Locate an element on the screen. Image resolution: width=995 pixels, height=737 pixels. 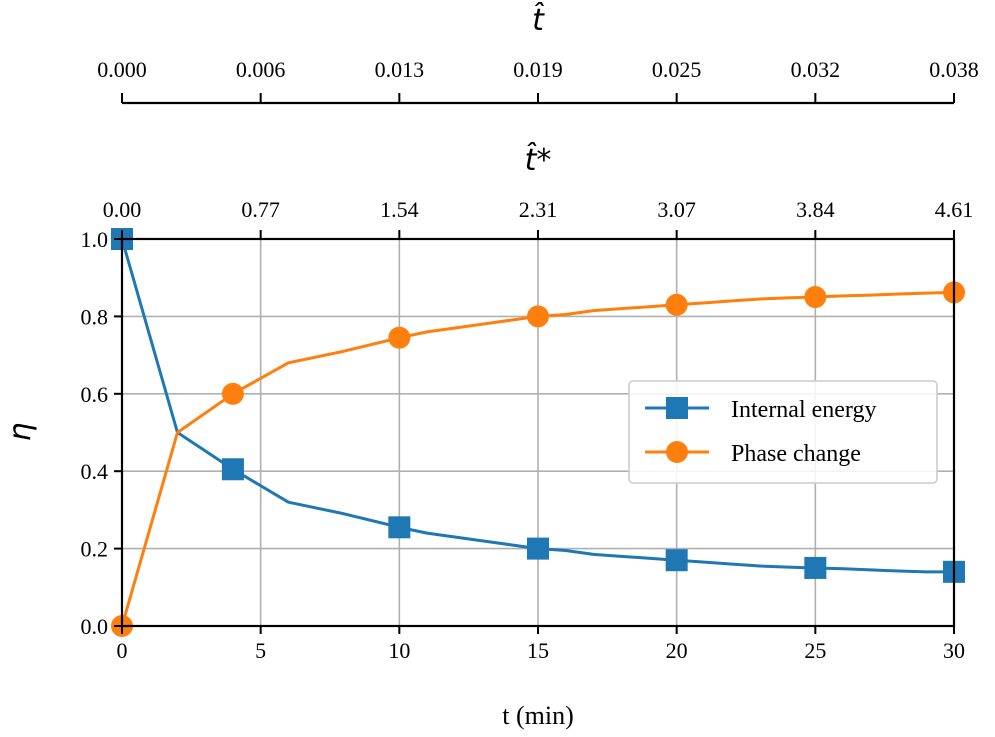
y-tick-label: 0.2 is located at coordinates (95, 549).